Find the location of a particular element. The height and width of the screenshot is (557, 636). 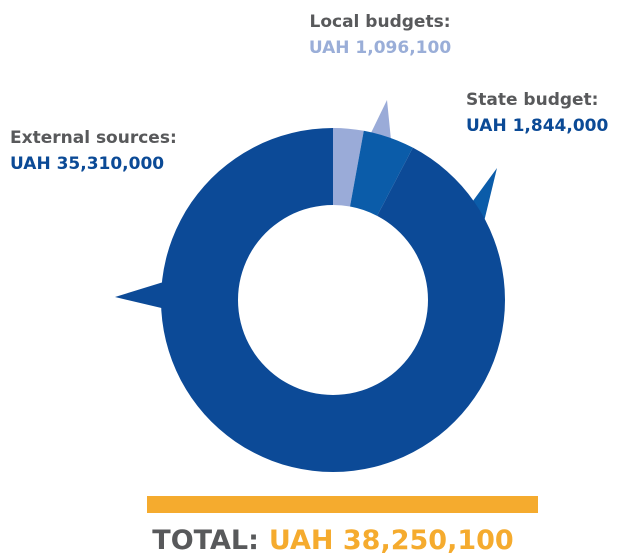

total-title: TOTAL: is located at coordinates (205, 540).